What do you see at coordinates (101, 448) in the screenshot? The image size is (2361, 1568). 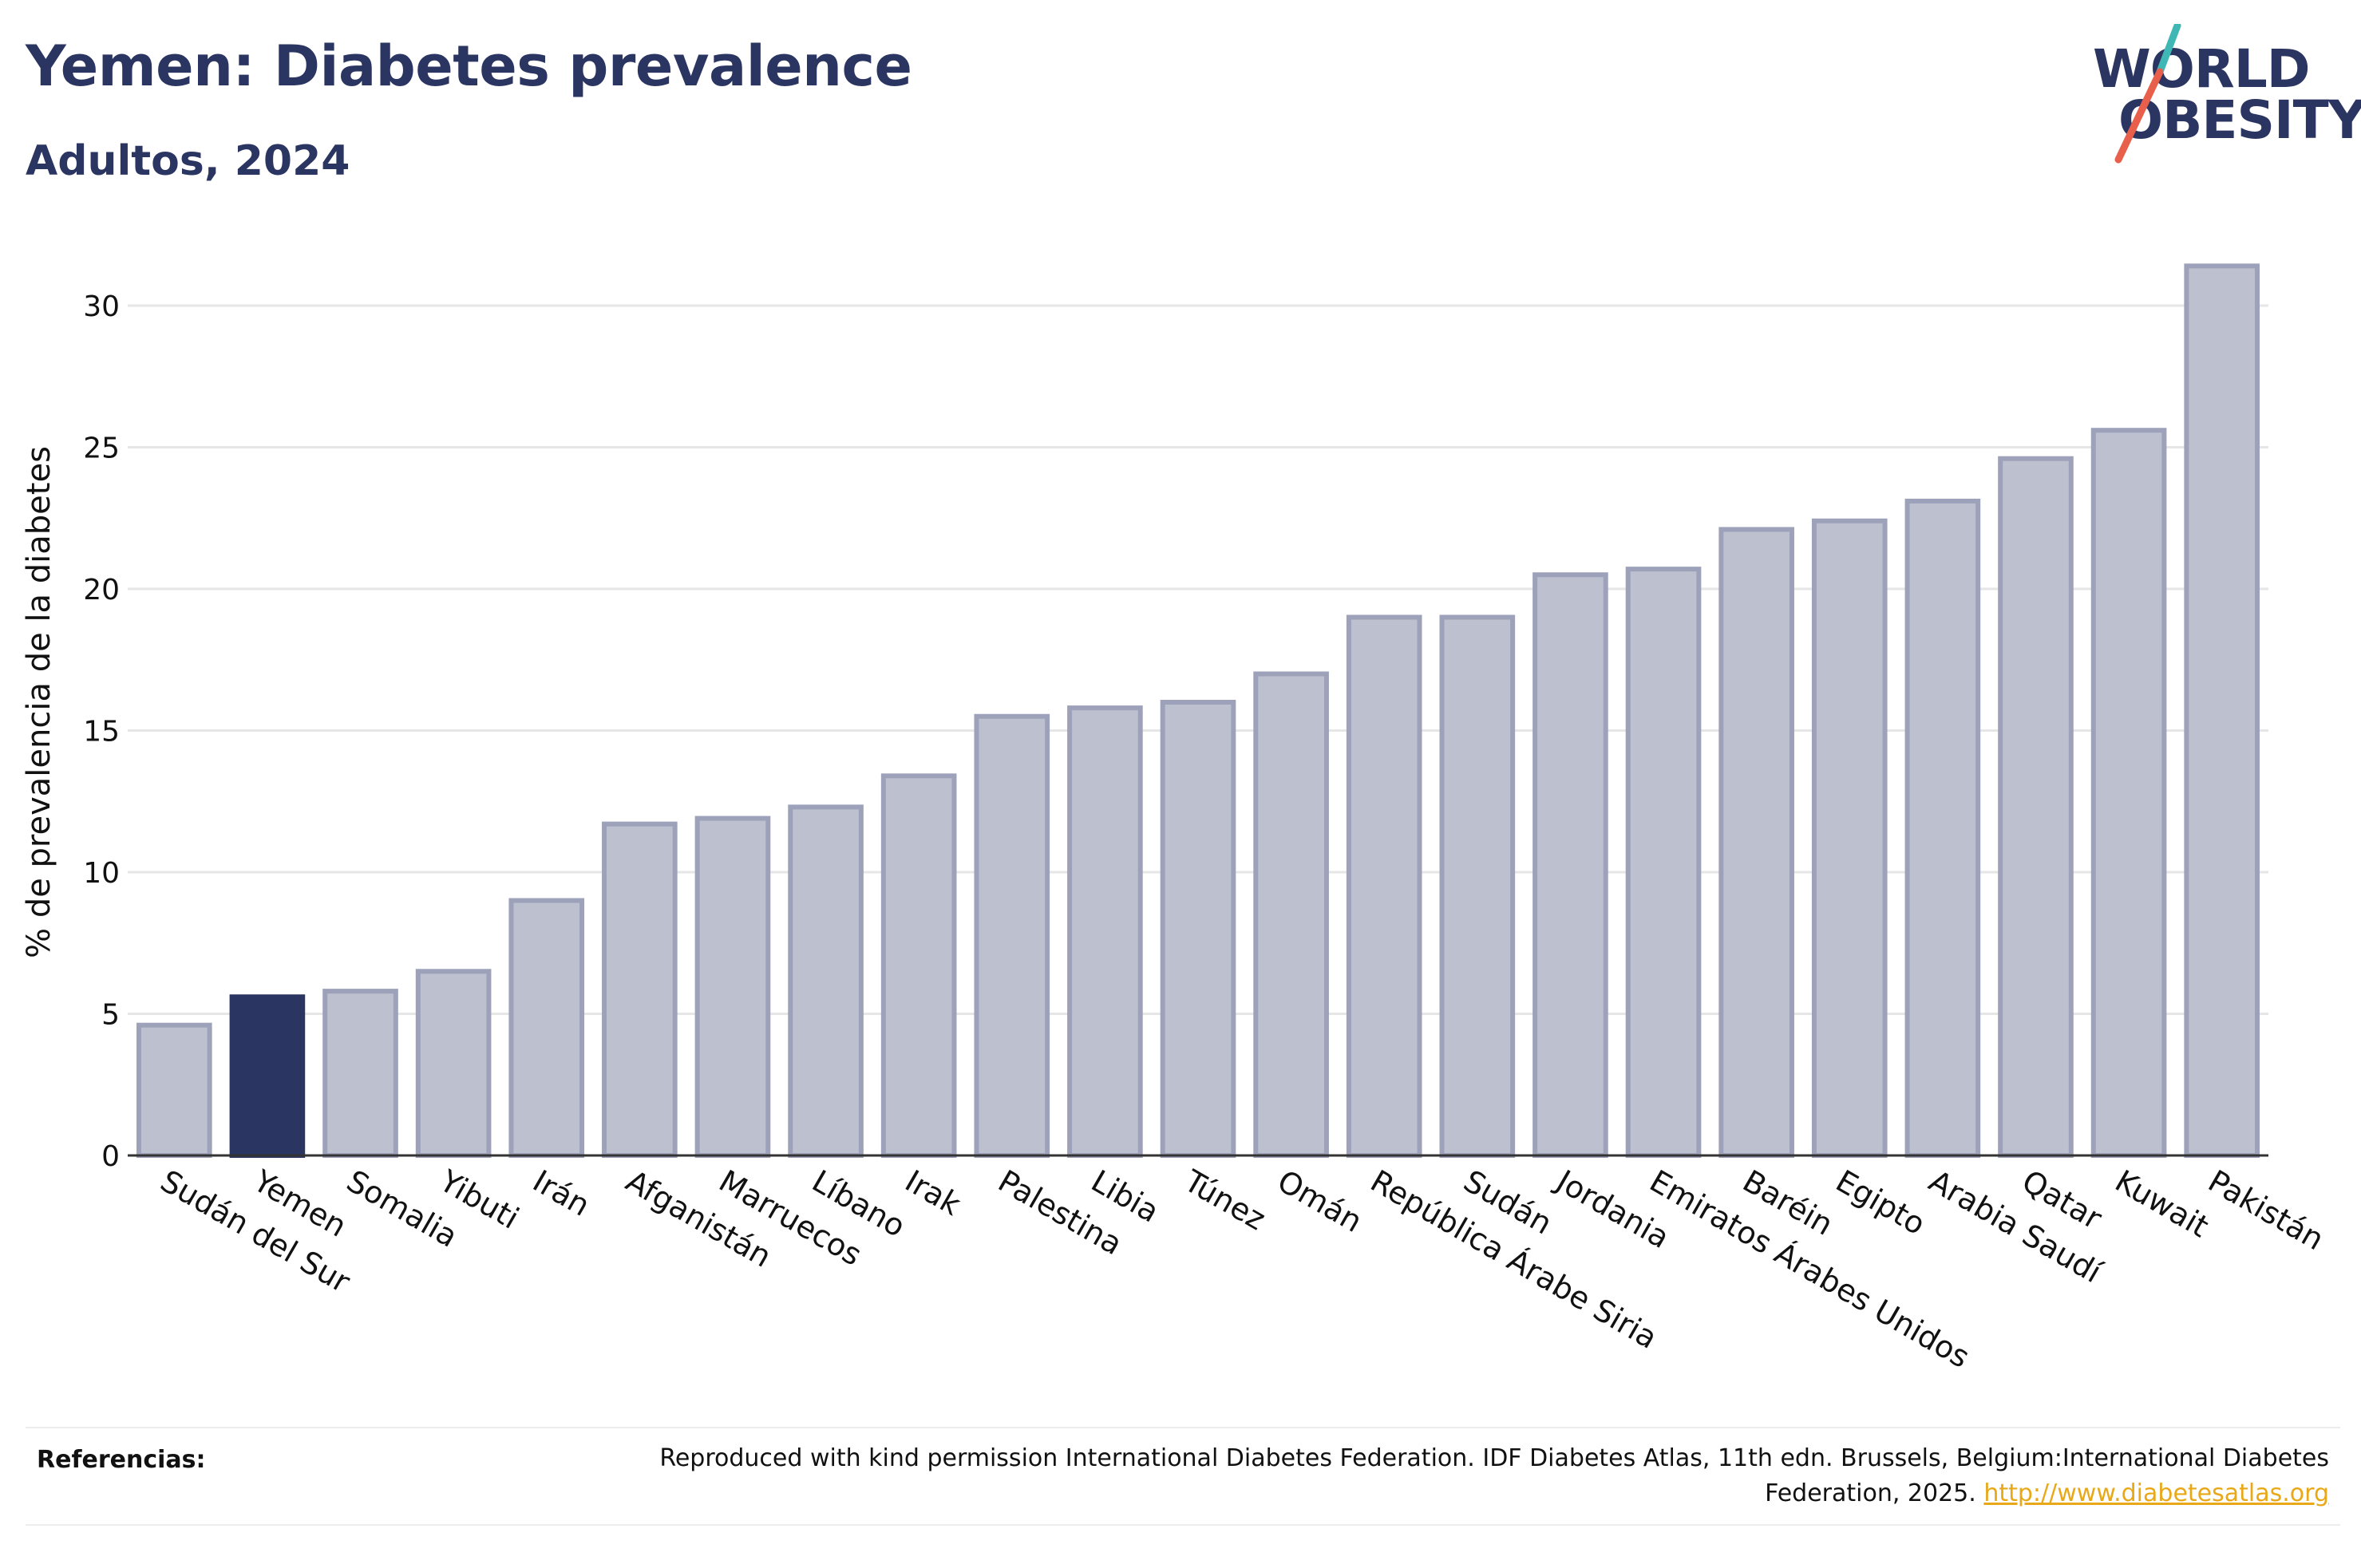 I see `y-tick-label: 25` at bounding box center [101, 448].